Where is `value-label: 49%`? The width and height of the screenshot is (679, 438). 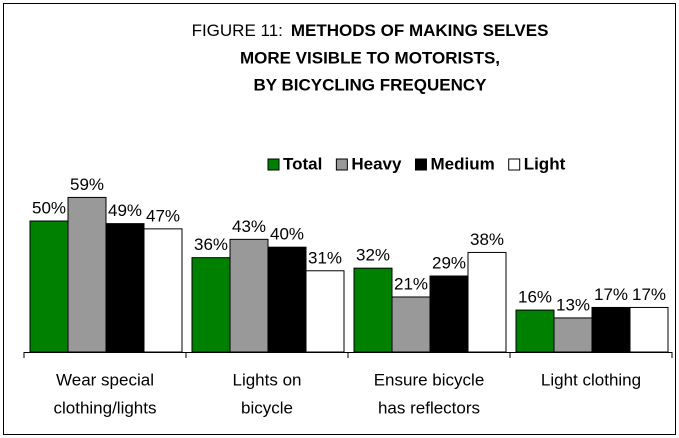 value-label: 49% is located at coordinates (125, 210).